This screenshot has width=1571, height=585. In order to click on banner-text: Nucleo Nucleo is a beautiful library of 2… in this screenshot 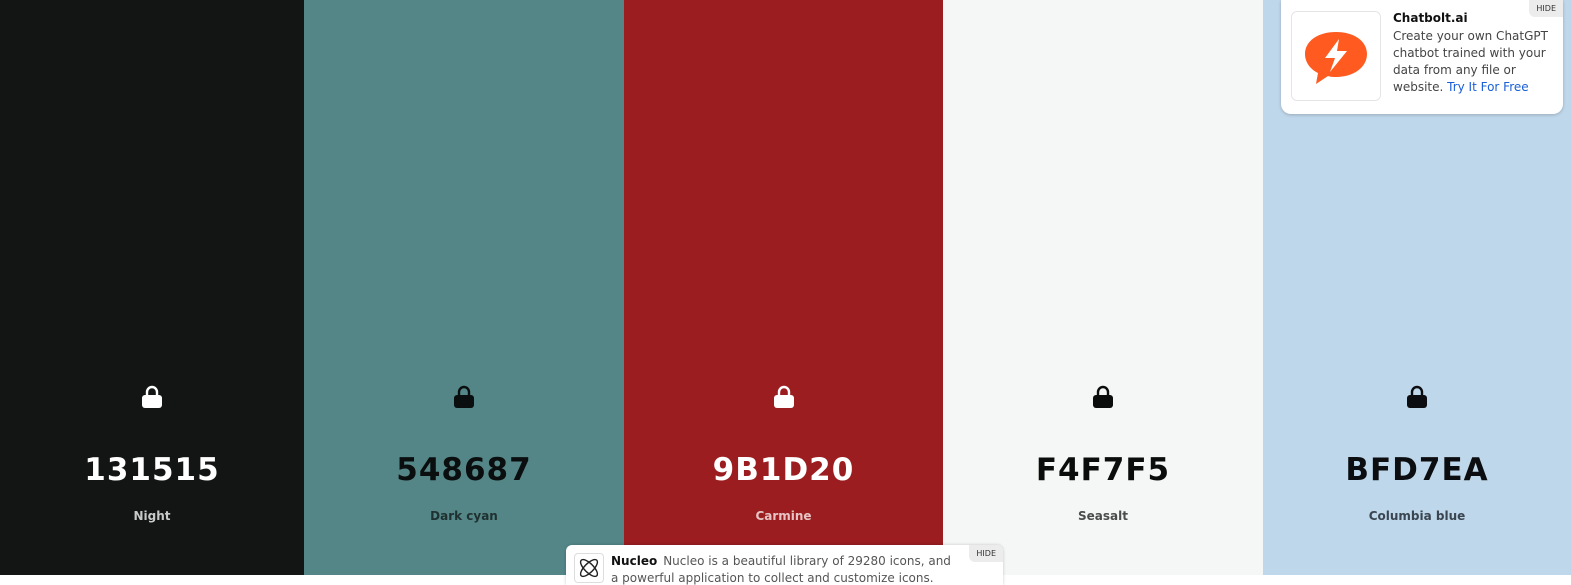, I will do `click(781, 569)`.